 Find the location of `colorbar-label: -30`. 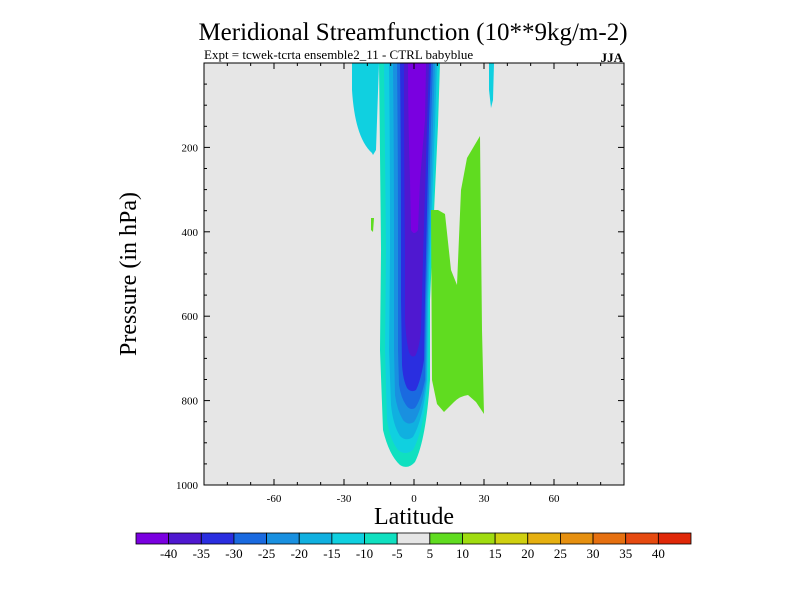

colorbar-label: -30 is located at coordinates (233, 553).